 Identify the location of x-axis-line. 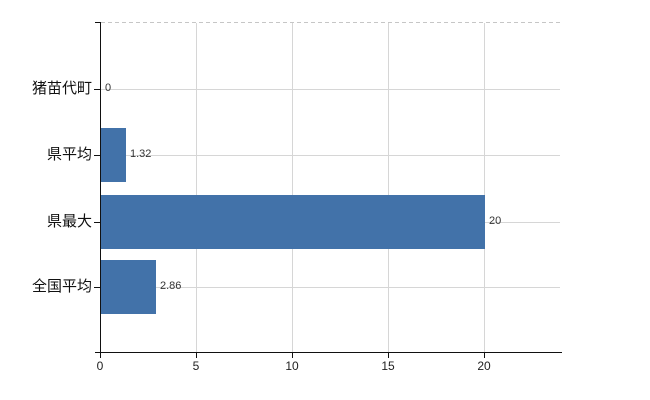
(328, 352).